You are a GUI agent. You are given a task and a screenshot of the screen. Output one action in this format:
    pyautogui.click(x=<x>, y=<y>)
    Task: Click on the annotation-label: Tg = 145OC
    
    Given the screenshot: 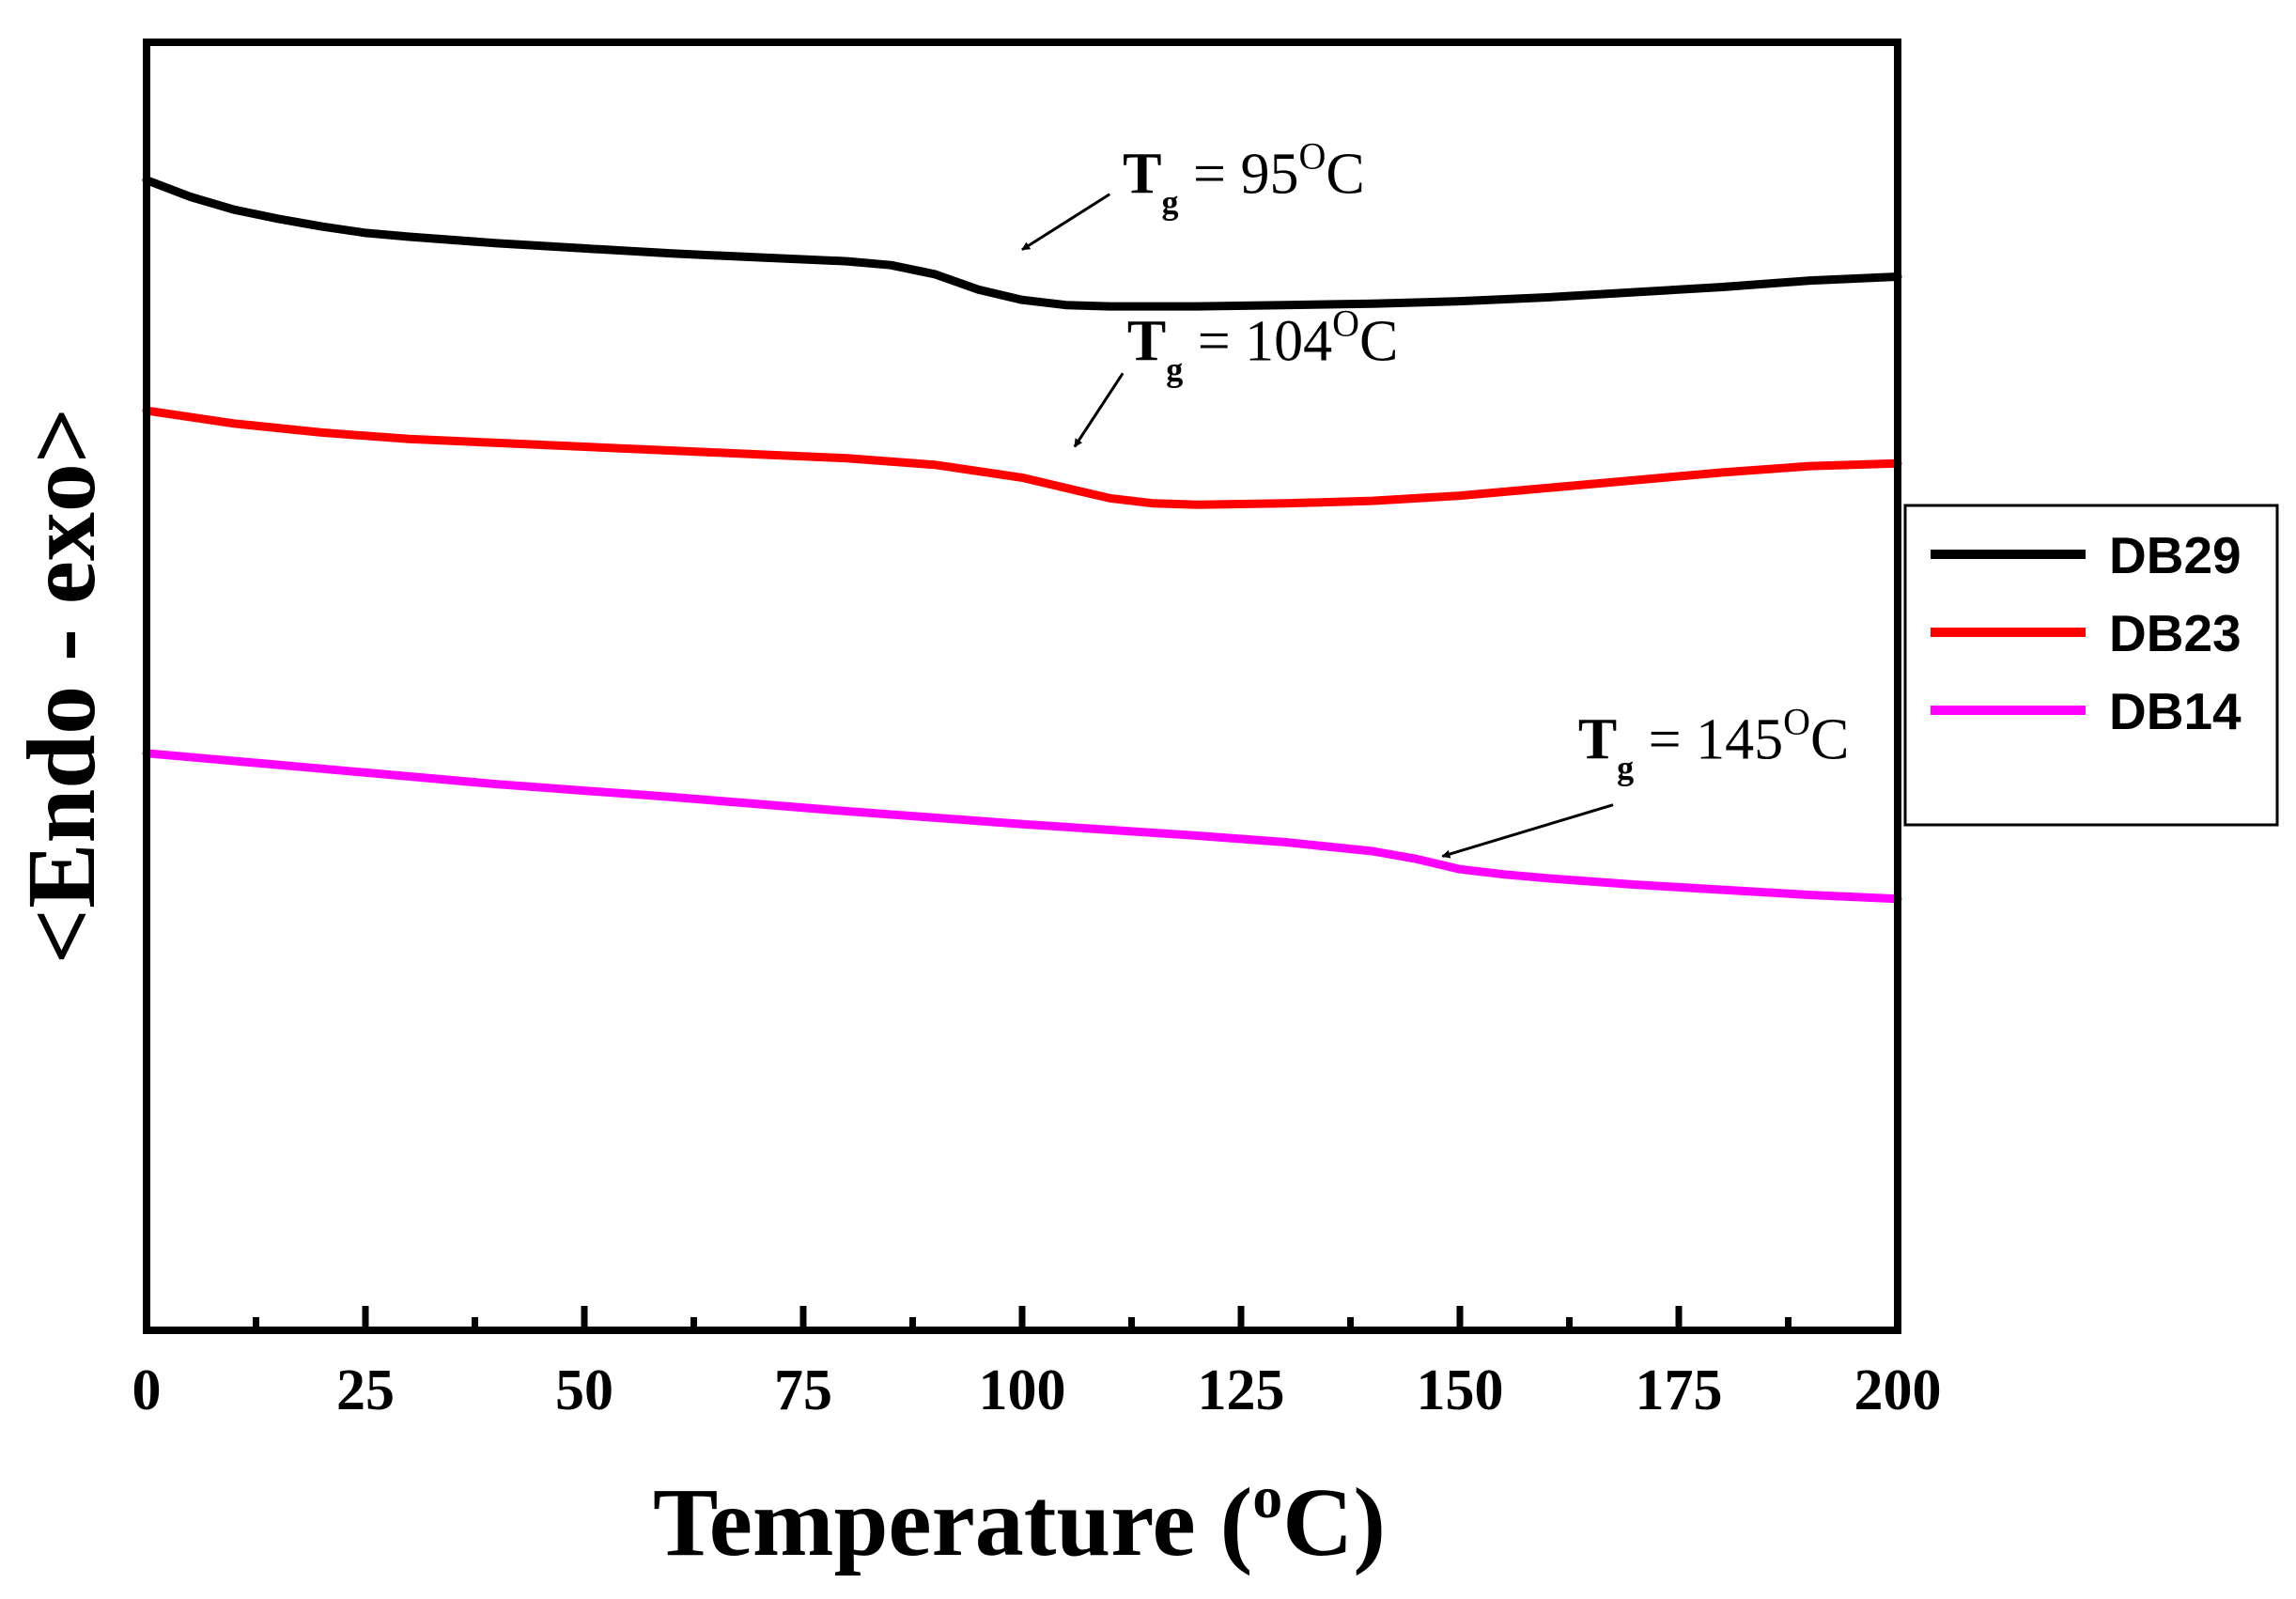 What is the action you would take?
    pyautogui.click(x=1714, y=743)
    